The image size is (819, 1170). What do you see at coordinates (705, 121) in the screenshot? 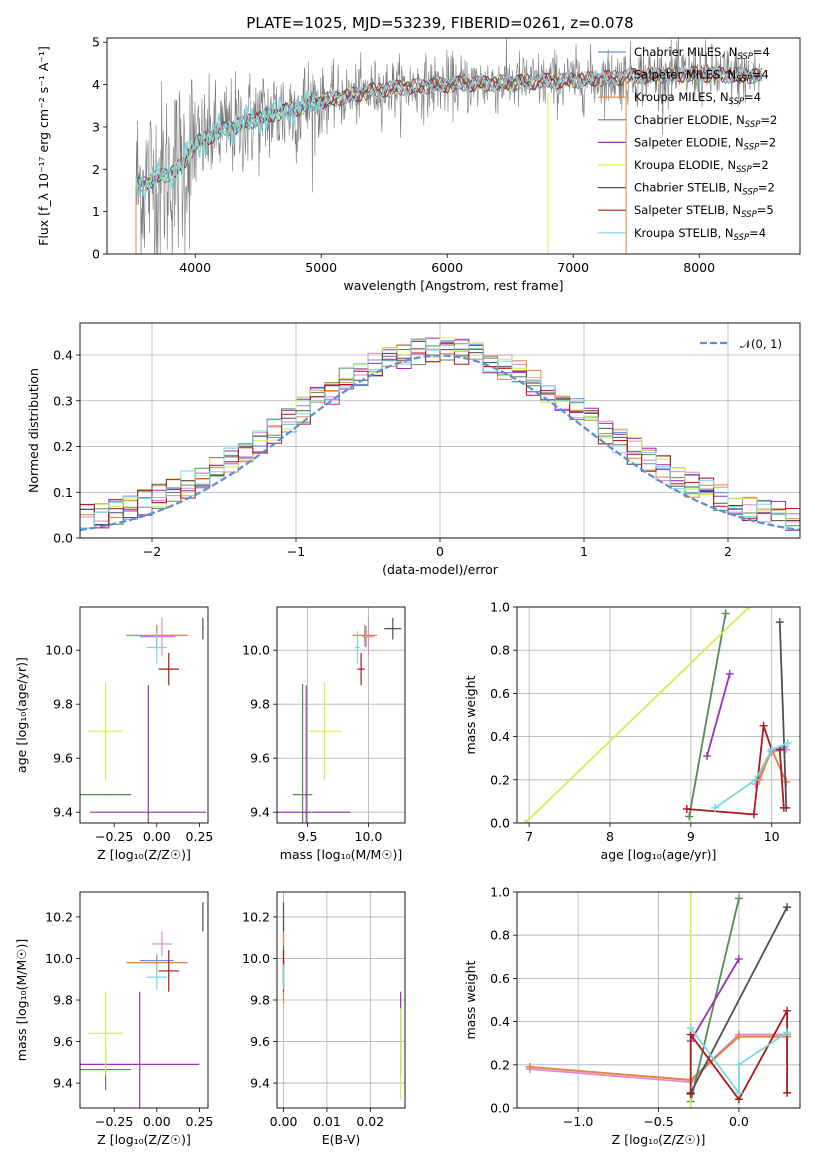
I see `legend-label-chabrier_elodie: Chabrier ELODIE, NSSP=2` at bounding box center [705, 121].